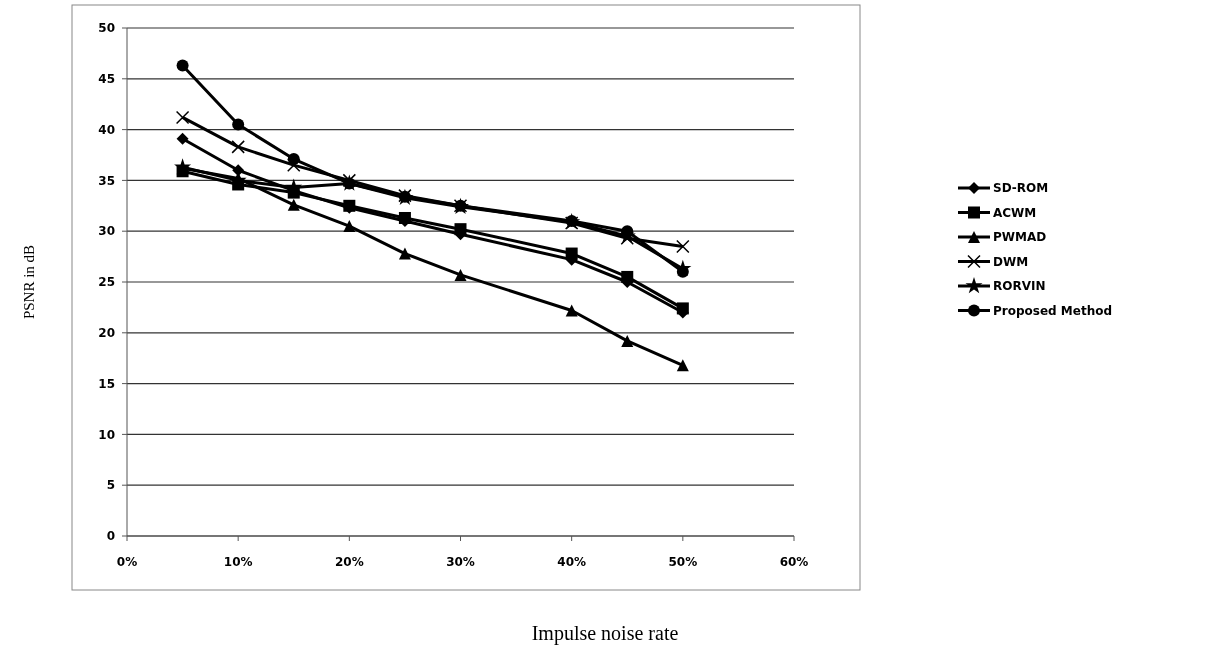  Describe the element at coordinates (572, 562) in the screenshot. I see `x-tick-label: 40%` at that location.